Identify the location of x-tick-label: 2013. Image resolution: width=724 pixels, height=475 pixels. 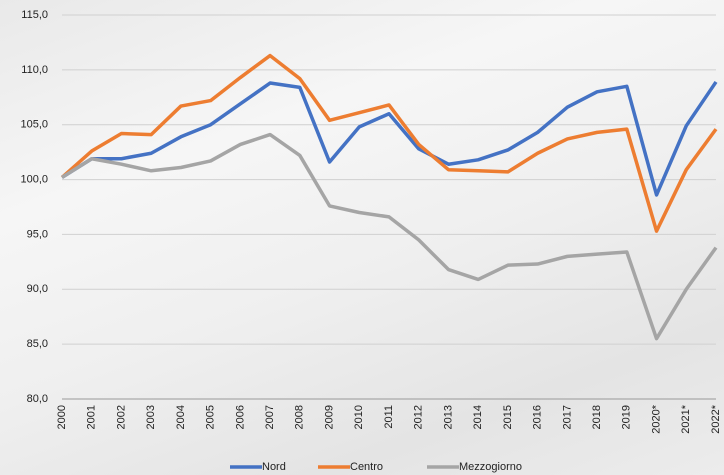
(448, 417).